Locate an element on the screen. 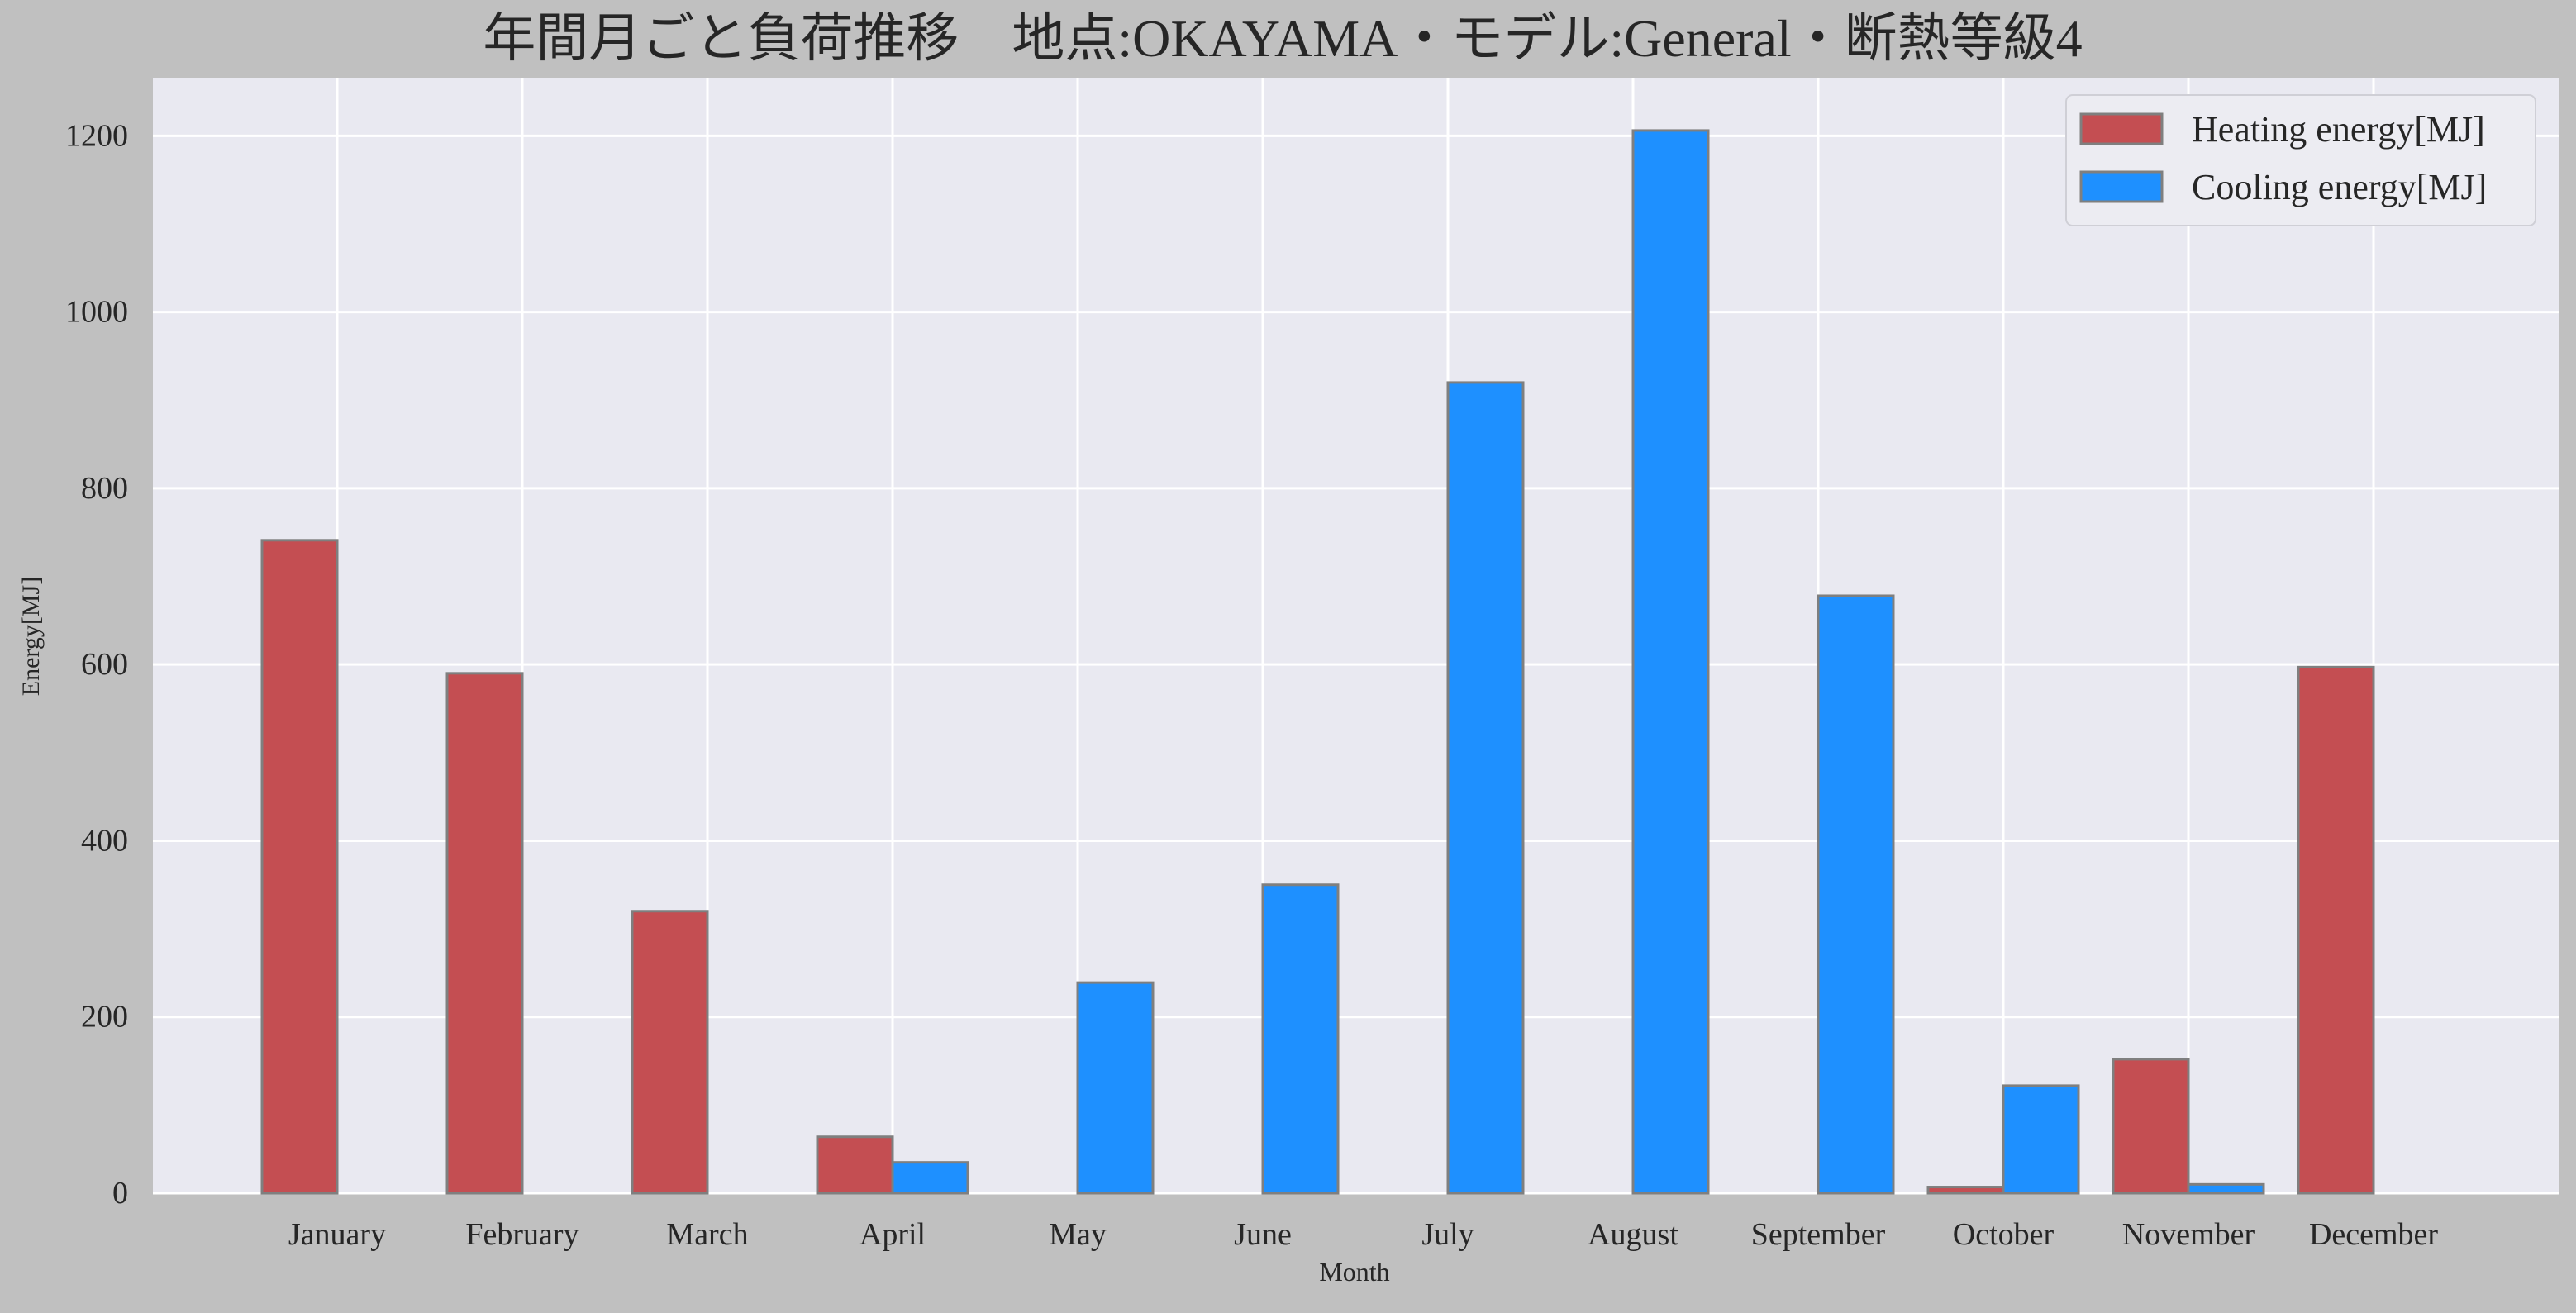  bar-heating-november is located at coordinates (2151, 1126).